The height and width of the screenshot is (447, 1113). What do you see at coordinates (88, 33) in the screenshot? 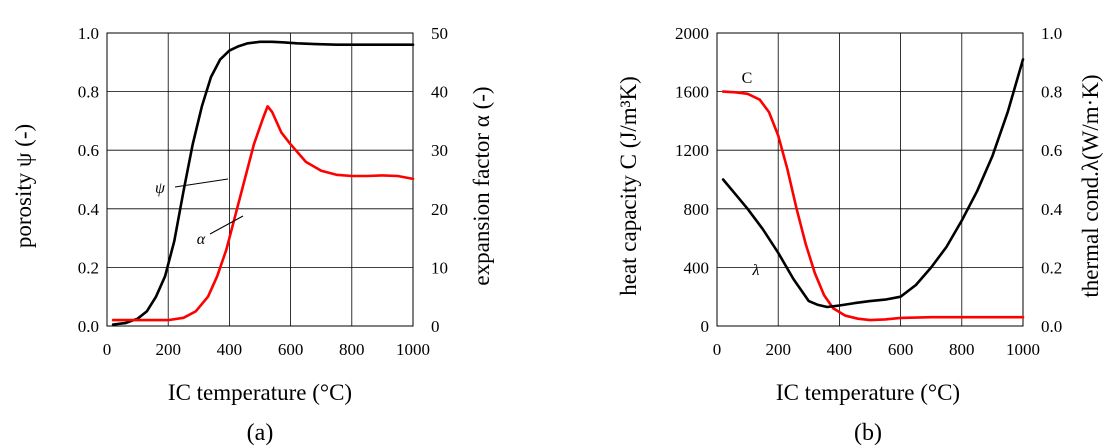
I see `left-y-tick-label: 1.0` at bounding box center [88, 33].